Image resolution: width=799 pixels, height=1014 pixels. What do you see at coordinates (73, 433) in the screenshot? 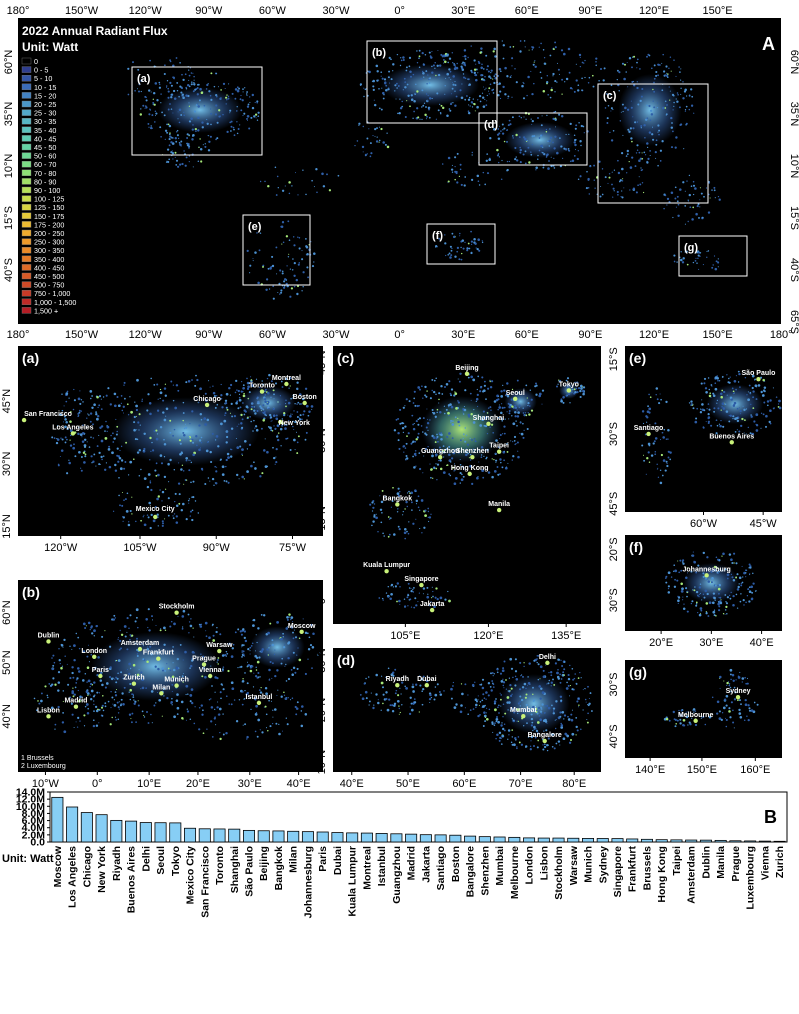
I see `city-marker` at bounding box center [73, 433].